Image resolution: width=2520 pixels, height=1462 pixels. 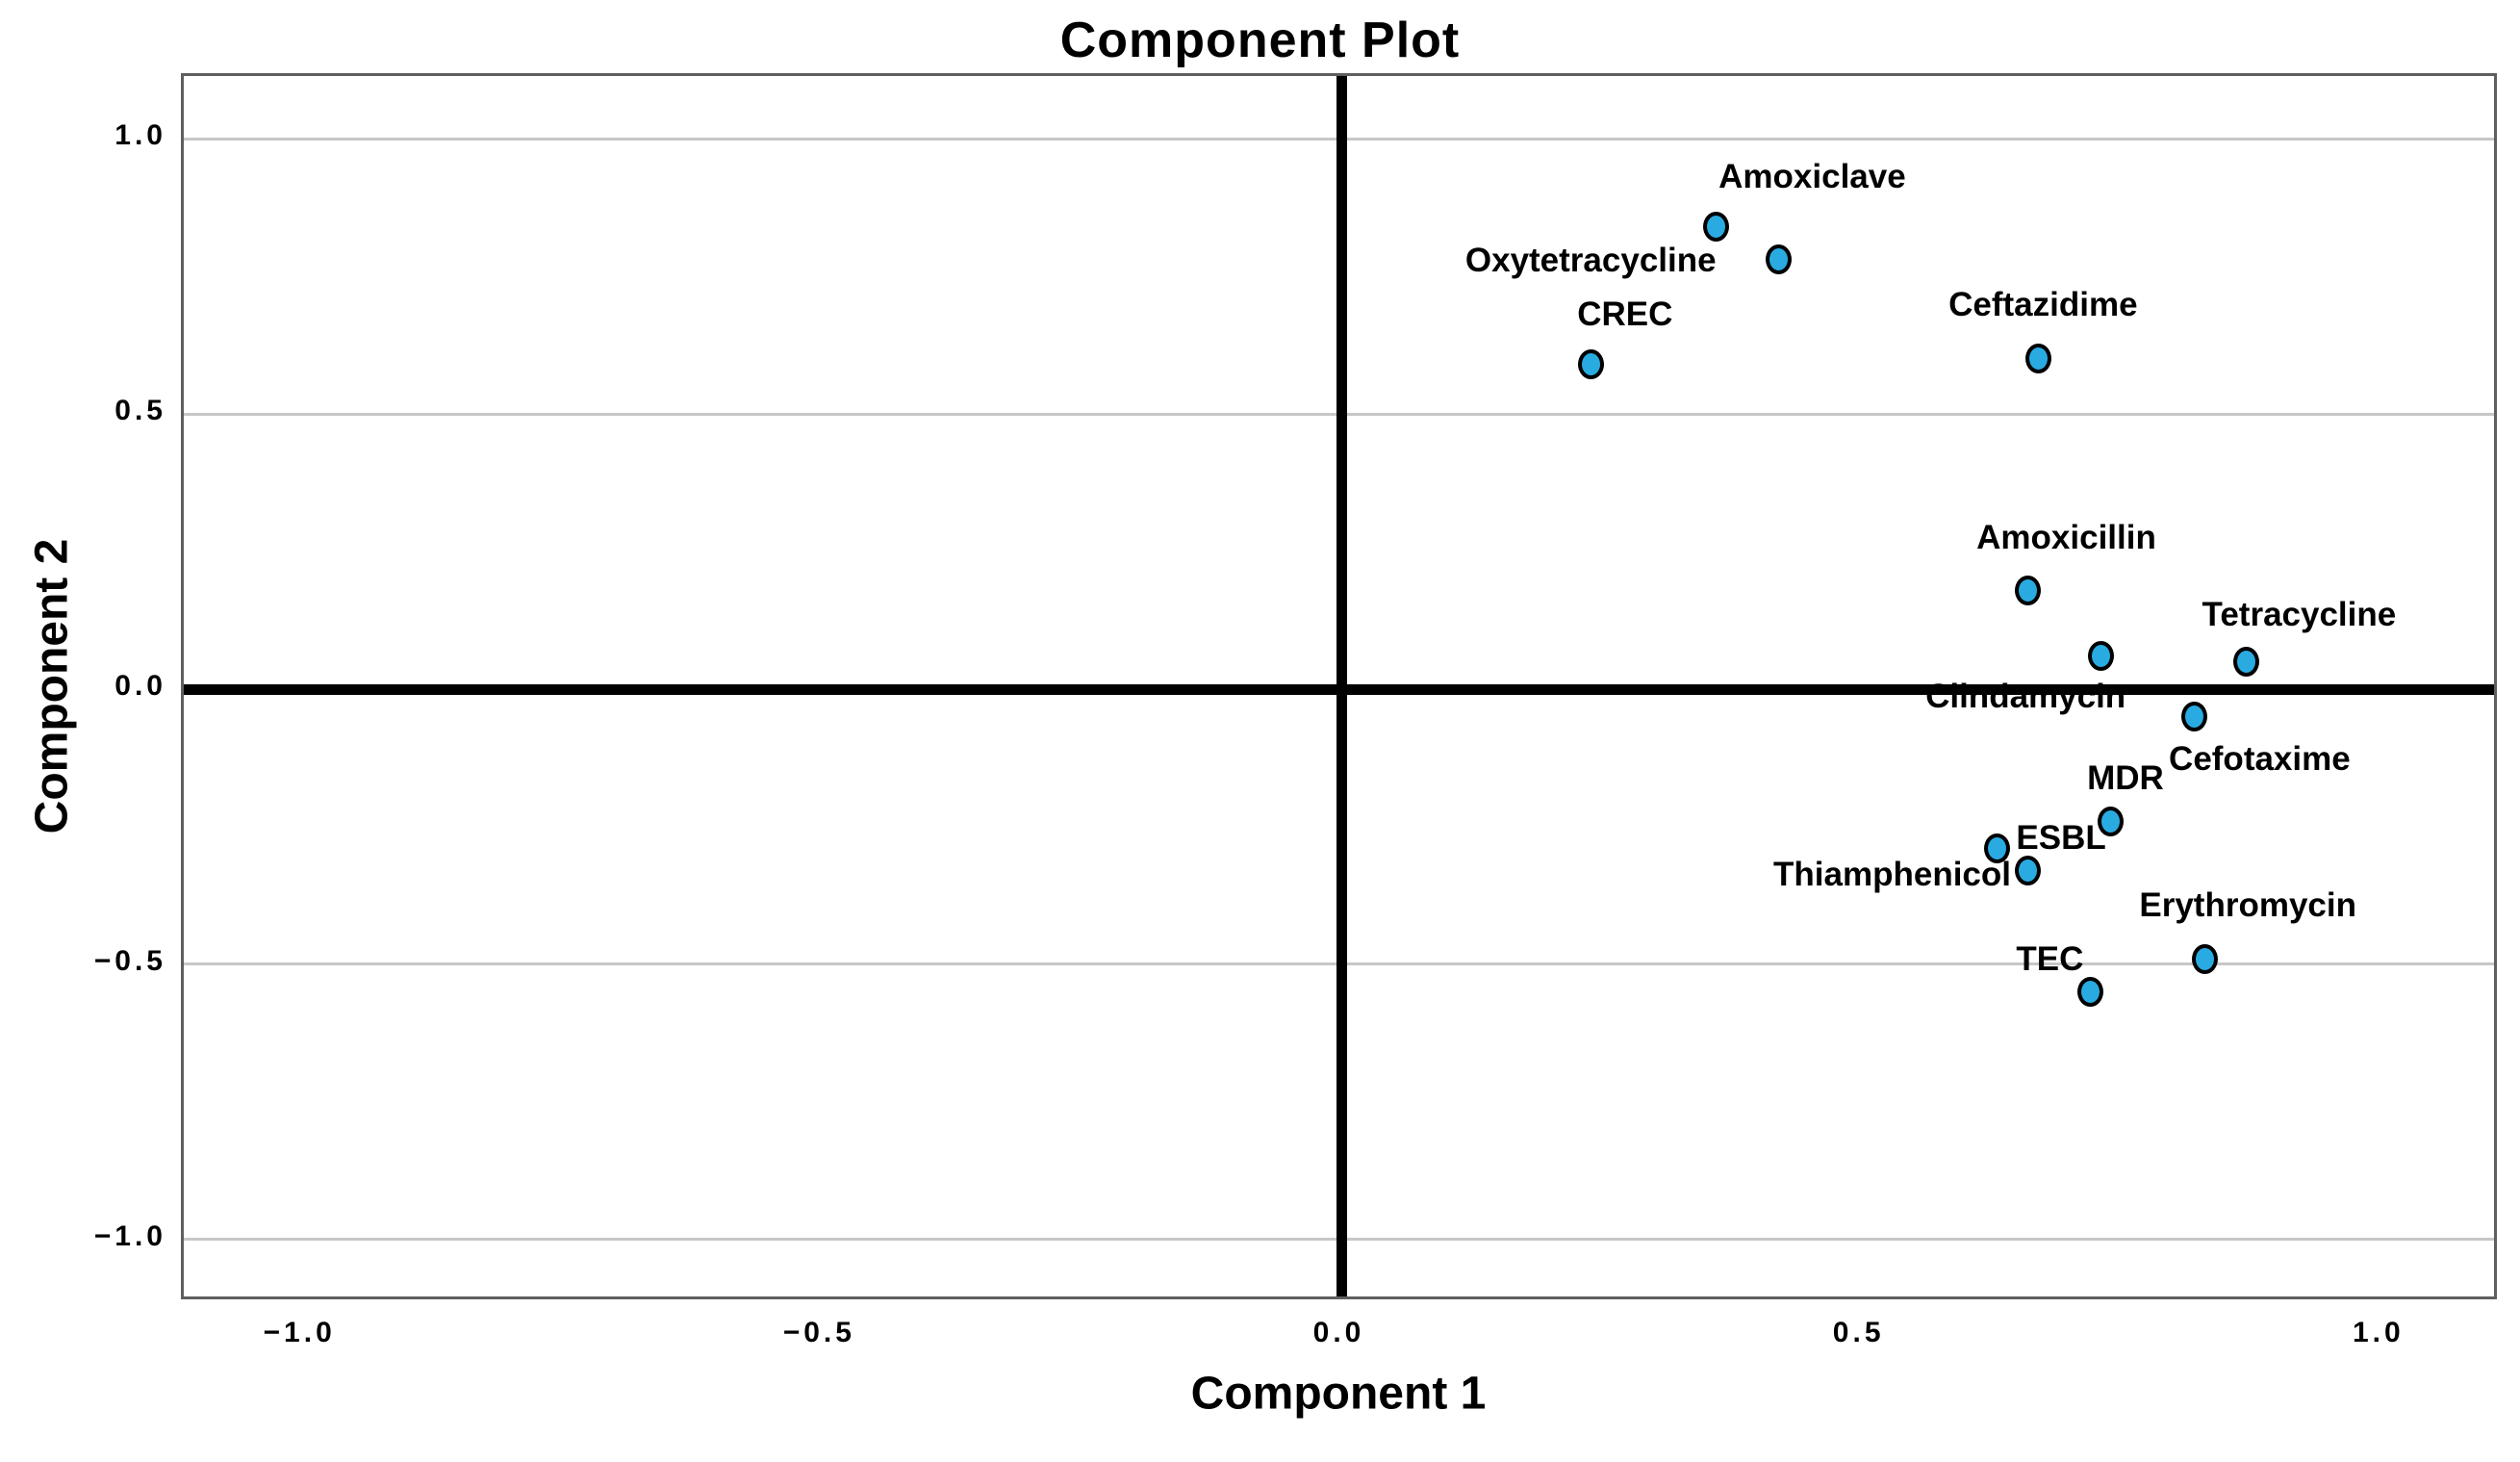 I want to click on data-point-erythromycin, so click(x=2205, y=958).